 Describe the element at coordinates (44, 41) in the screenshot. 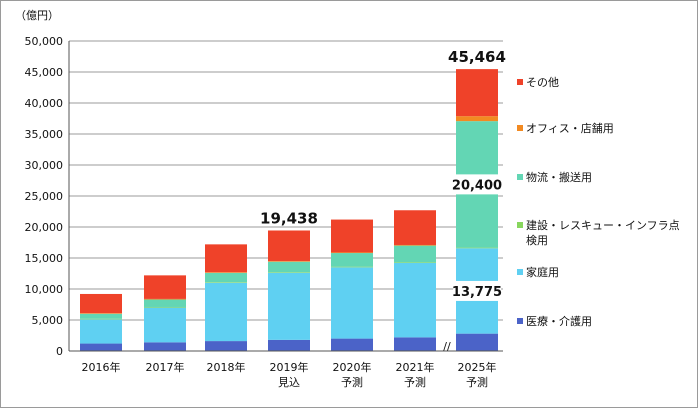

I see `y-tick-label: 50,000` at that location.